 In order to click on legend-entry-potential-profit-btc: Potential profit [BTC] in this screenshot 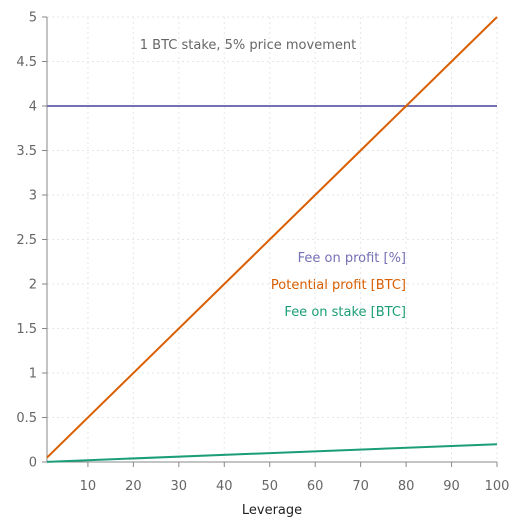, I will do `click(338, 285)`.